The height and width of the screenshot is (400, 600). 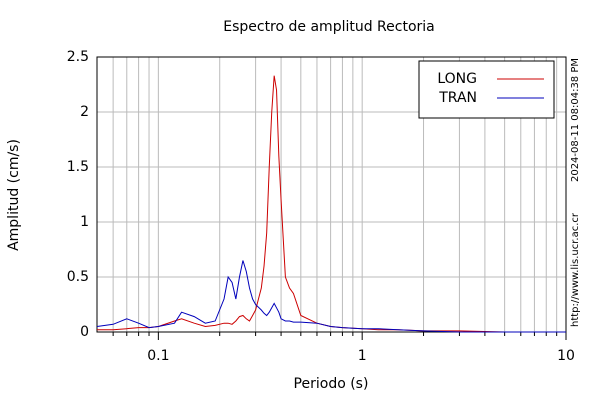 I want to click on y-tick-label: 2, so click(x=84, y=112).